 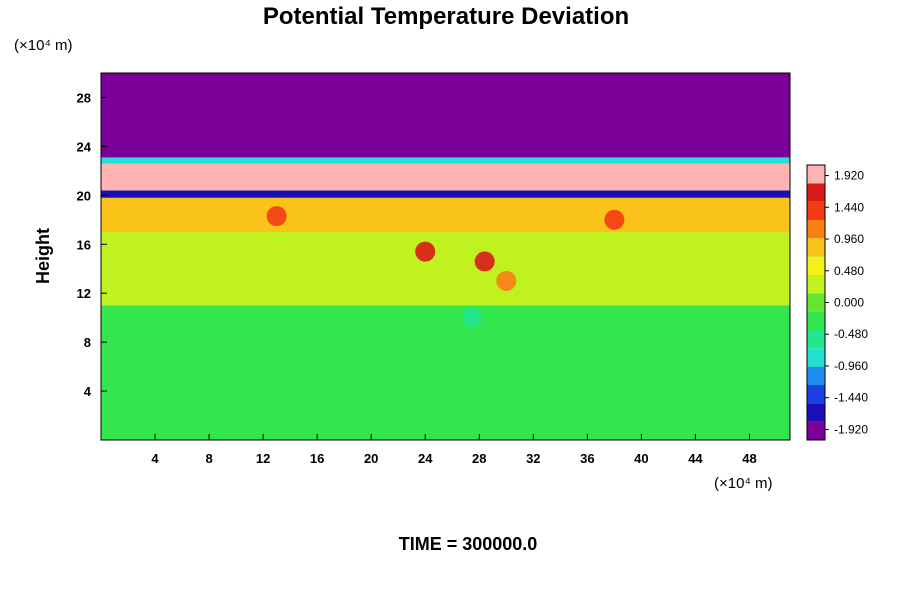 What do you see at coordinates (587, 458) in the screenshot?
I see `x-tick-label-36: 36` at bounding box center [587, 458].